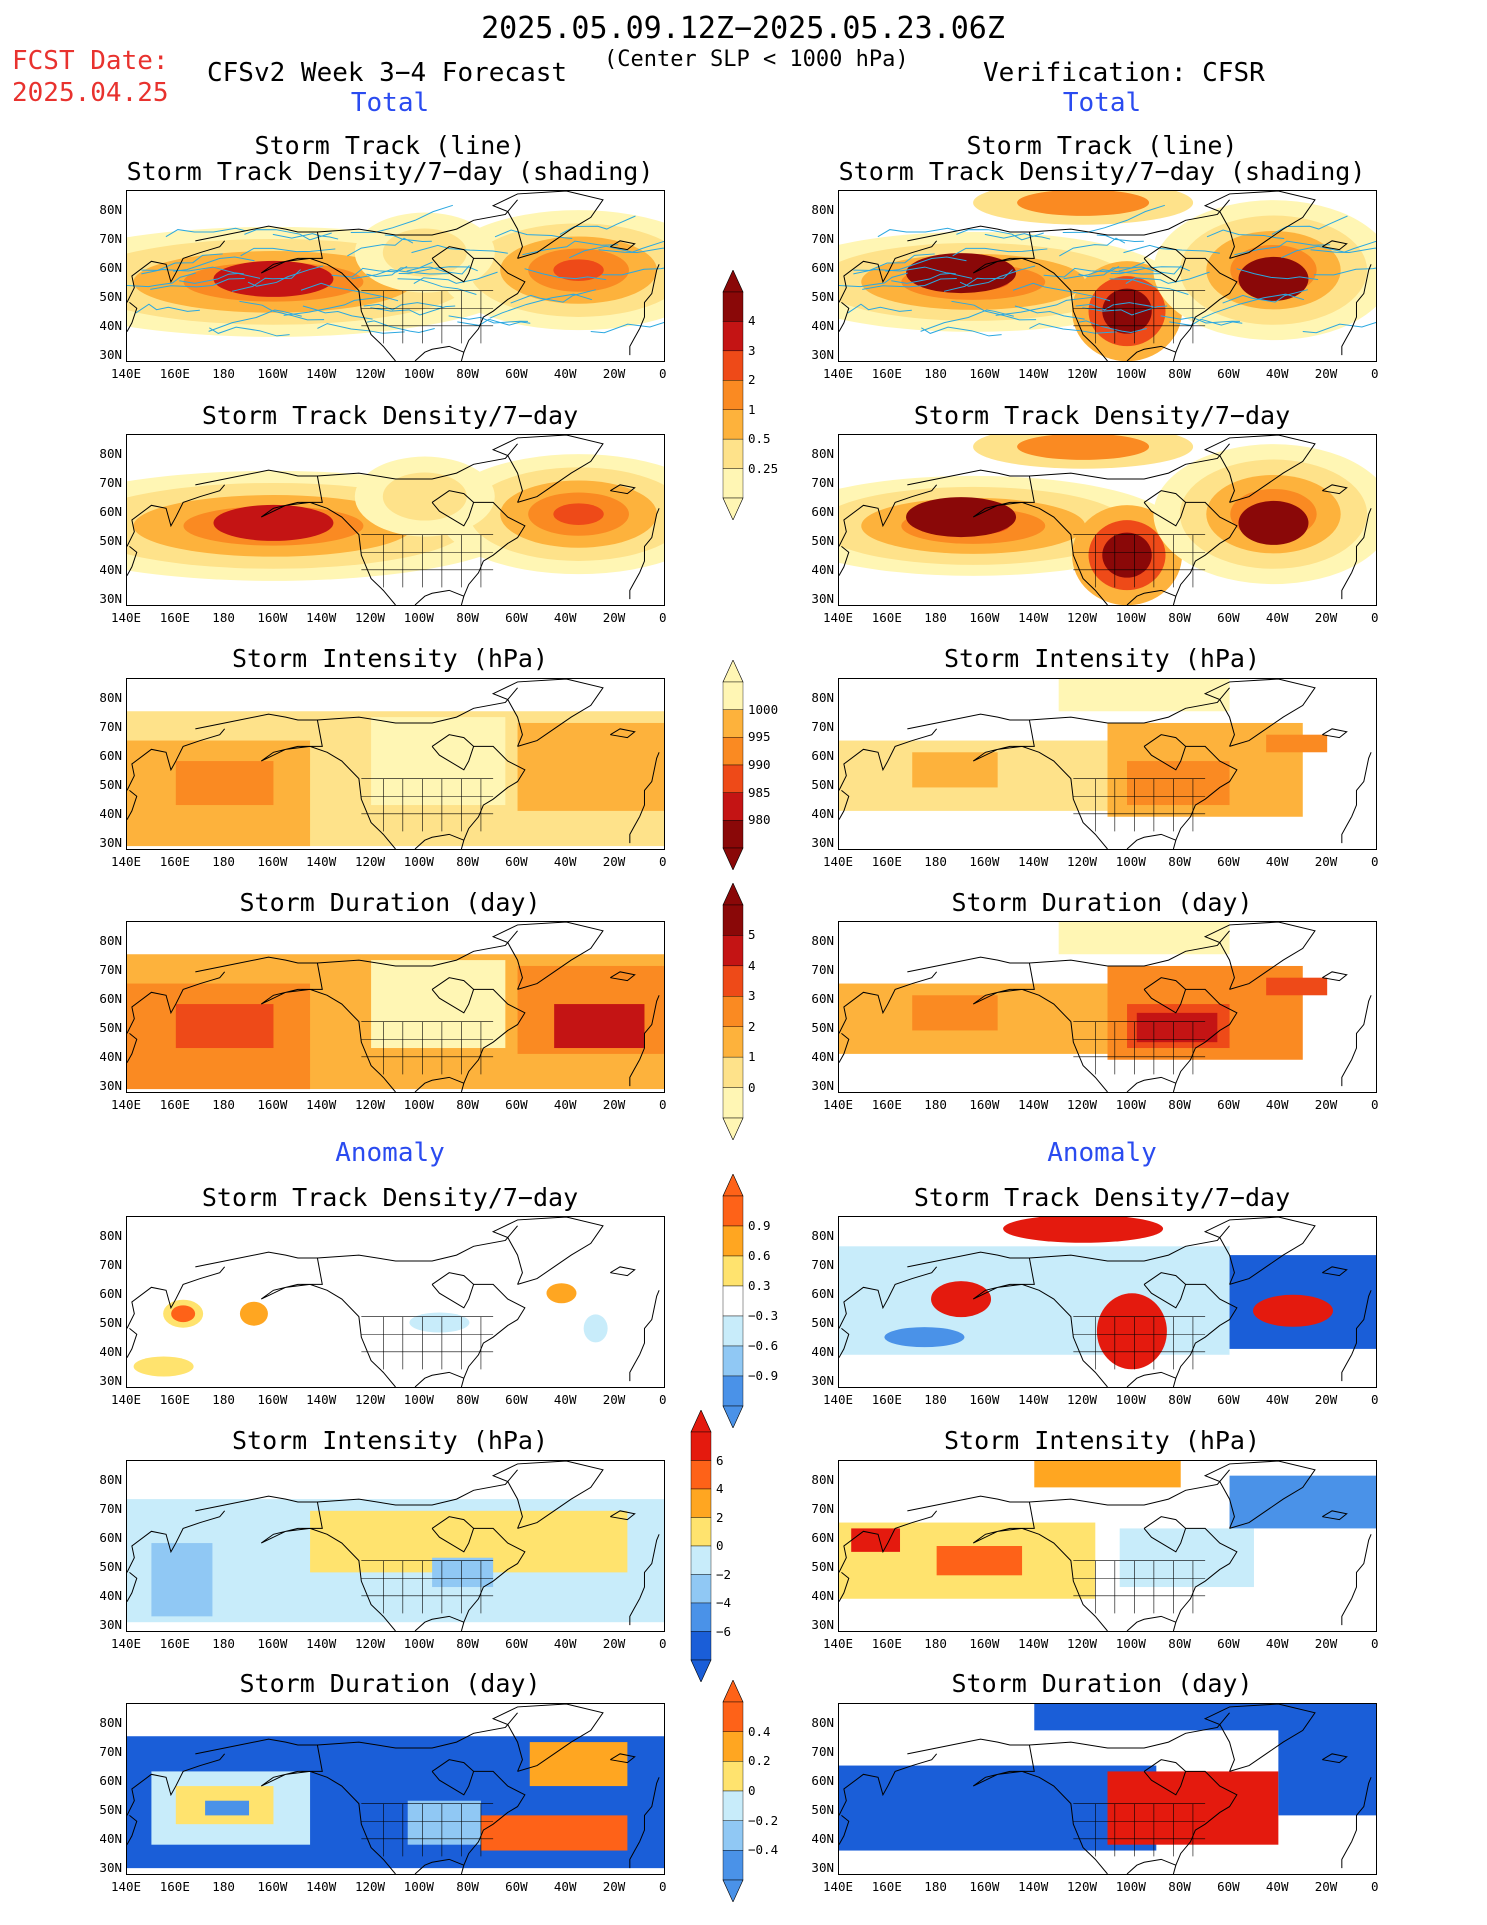  What do you see at coordinates (733, 1691) in the screenshot?
I see `colorbar-duration-anom-top-arrow` at bounding box center [733, 1691].